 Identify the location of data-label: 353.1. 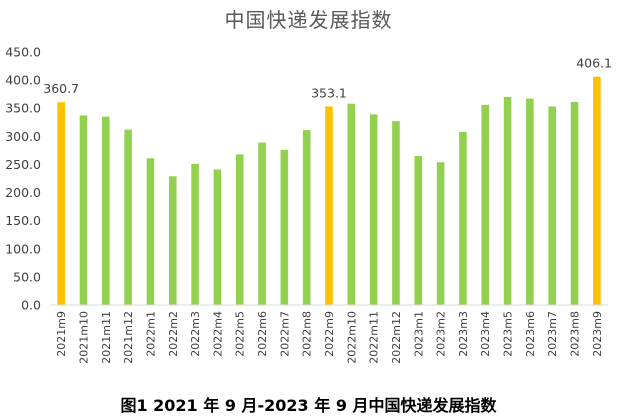
(329, 92).